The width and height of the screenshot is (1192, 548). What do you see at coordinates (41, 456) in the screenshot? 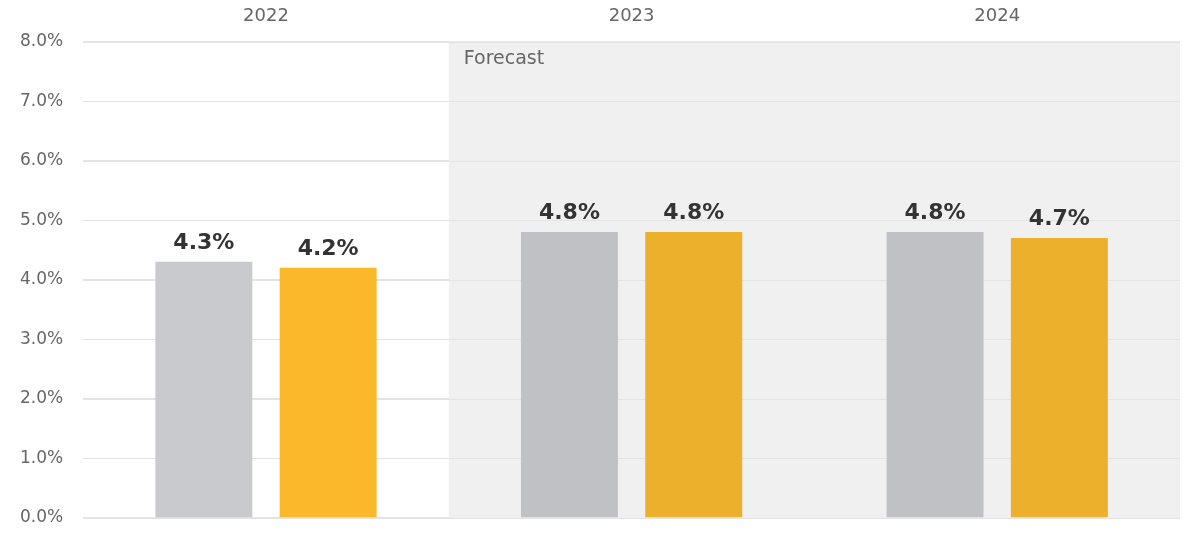
I see `y-tick-label: 1.0%` at bounding box center [41, 456].